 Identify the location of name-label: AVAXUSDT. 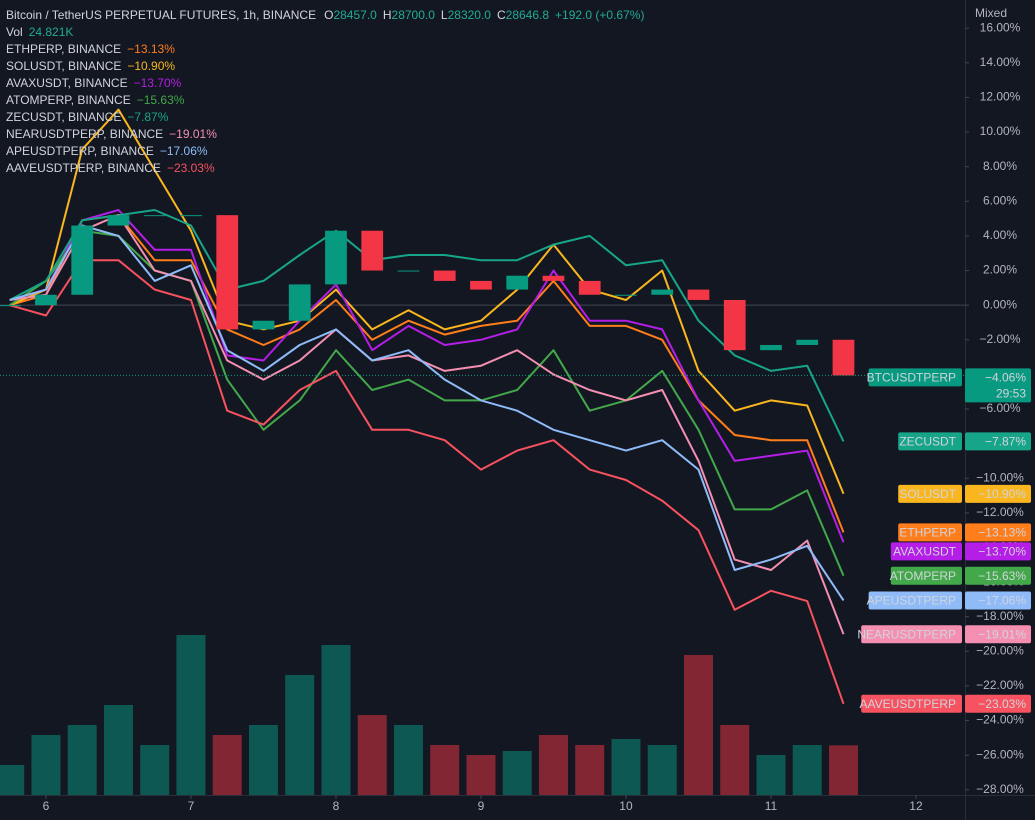
(925, 552).